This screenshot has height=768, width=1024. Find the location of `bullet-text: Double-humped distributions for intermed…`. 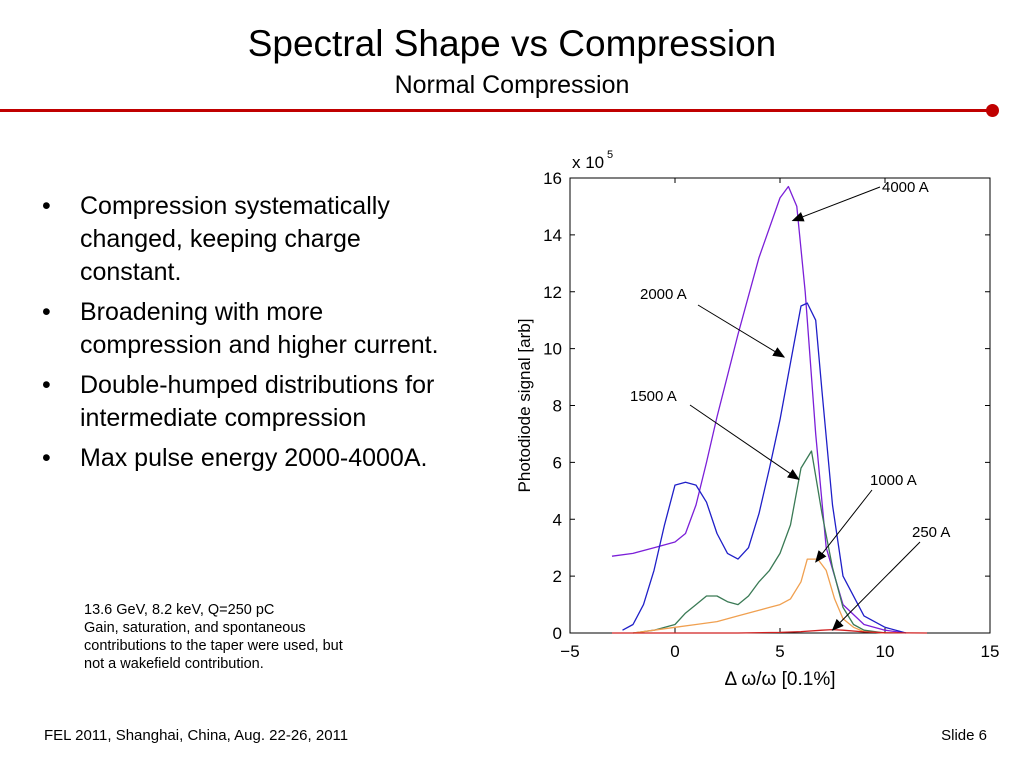

bullet-text: Double-humped distributions for intermed… is located at coordinates (257, 401).